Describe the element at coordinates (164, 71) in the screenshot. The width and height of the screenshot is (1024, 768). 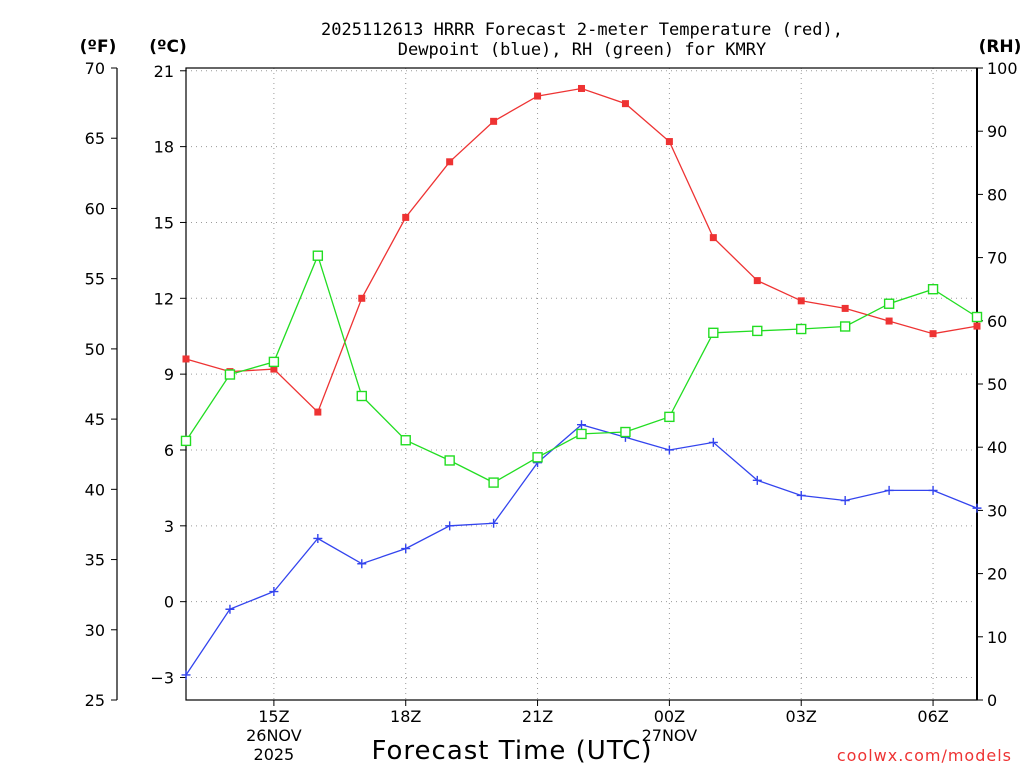
I see `celsius-tick-label: 21` at that location.